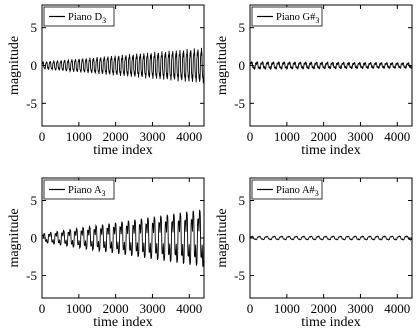 The height and width of the screenshot is (328, 418). What do you see at coordinates (87, 191) in the screenshot?
I see `legend-label: Piano A3` at bounding box center [87, 191].